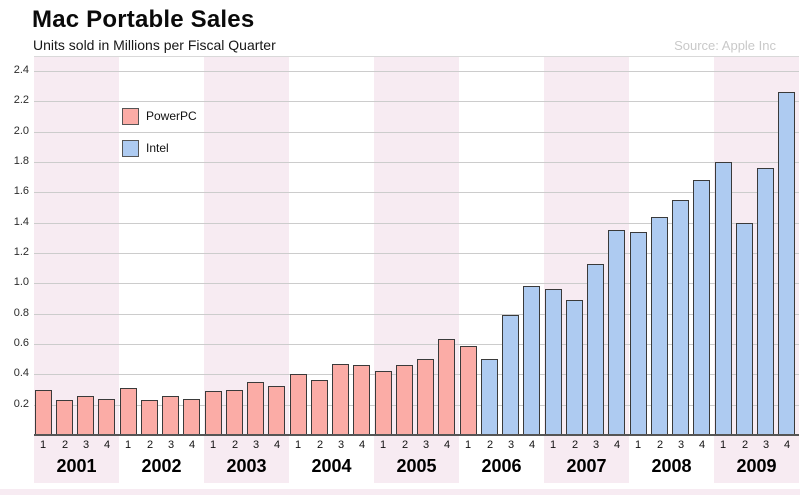 This screenshot has width=800, height=495. I want to click on quarter-tick-2005-q4: 4, so click(447, 445).